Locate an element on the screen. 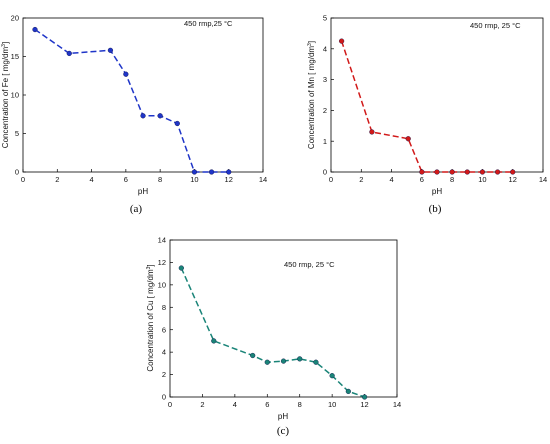 This screenshot has width=550, height=444. chart-a-y-axis-title-sup: 3 is located at coordinates (4, 45).